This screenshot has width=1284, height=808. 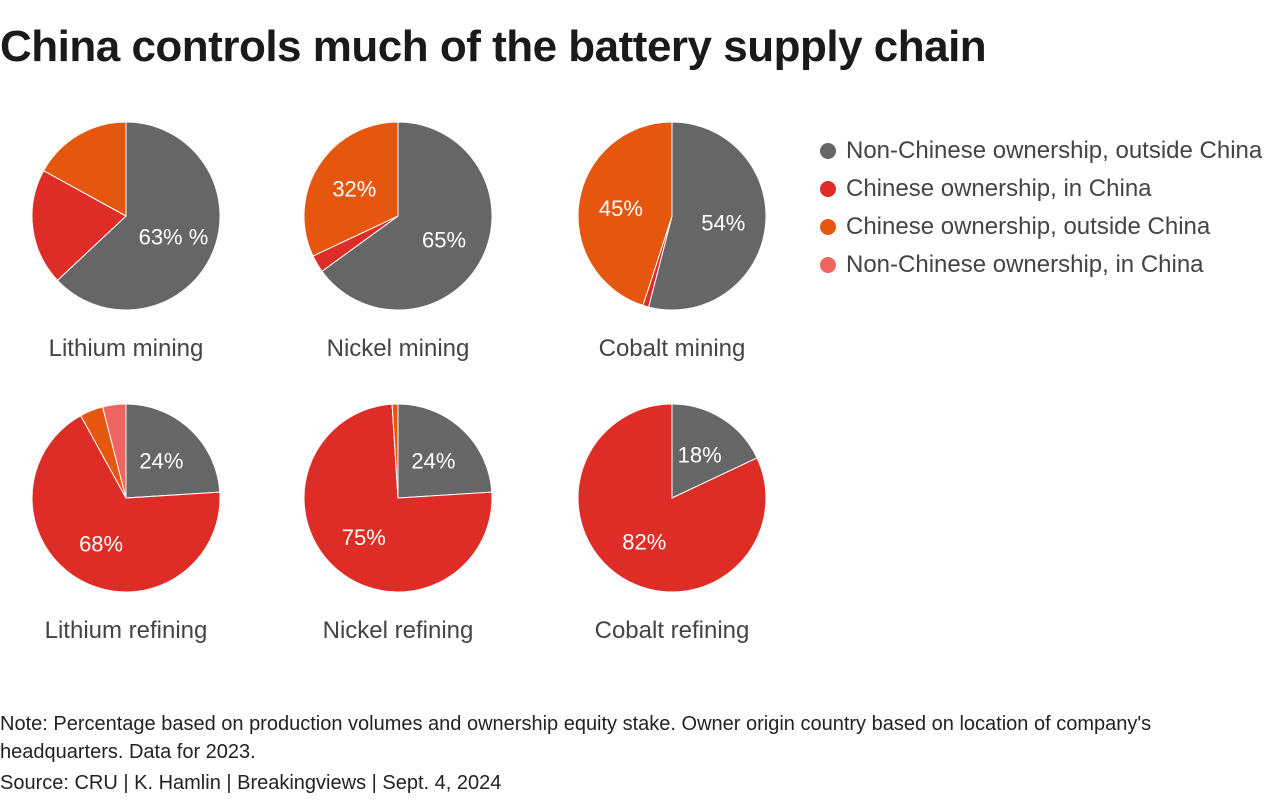 I want to click on legend-item: Non-Chinese ownership, in China, so click(x=1041, y=265).